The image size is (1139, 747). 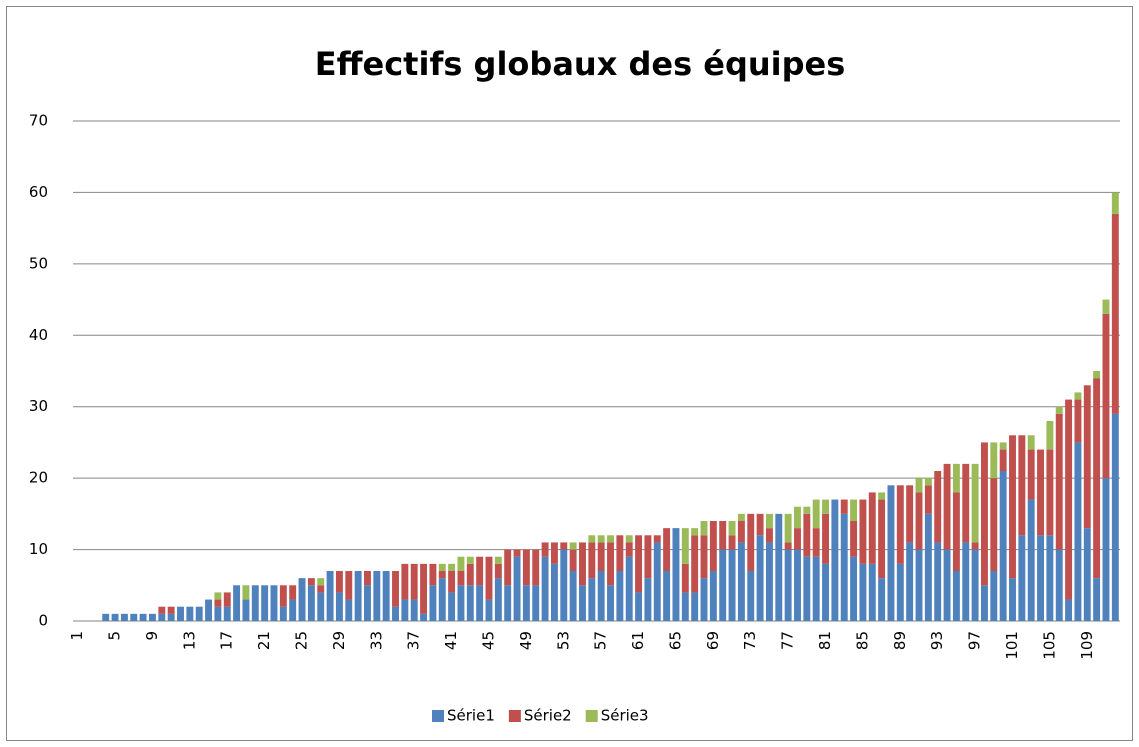 What do you see at coordinates (937, 640) in the screenshot?
I see `x-tick-label: 93` at bounding box center [937, 640].